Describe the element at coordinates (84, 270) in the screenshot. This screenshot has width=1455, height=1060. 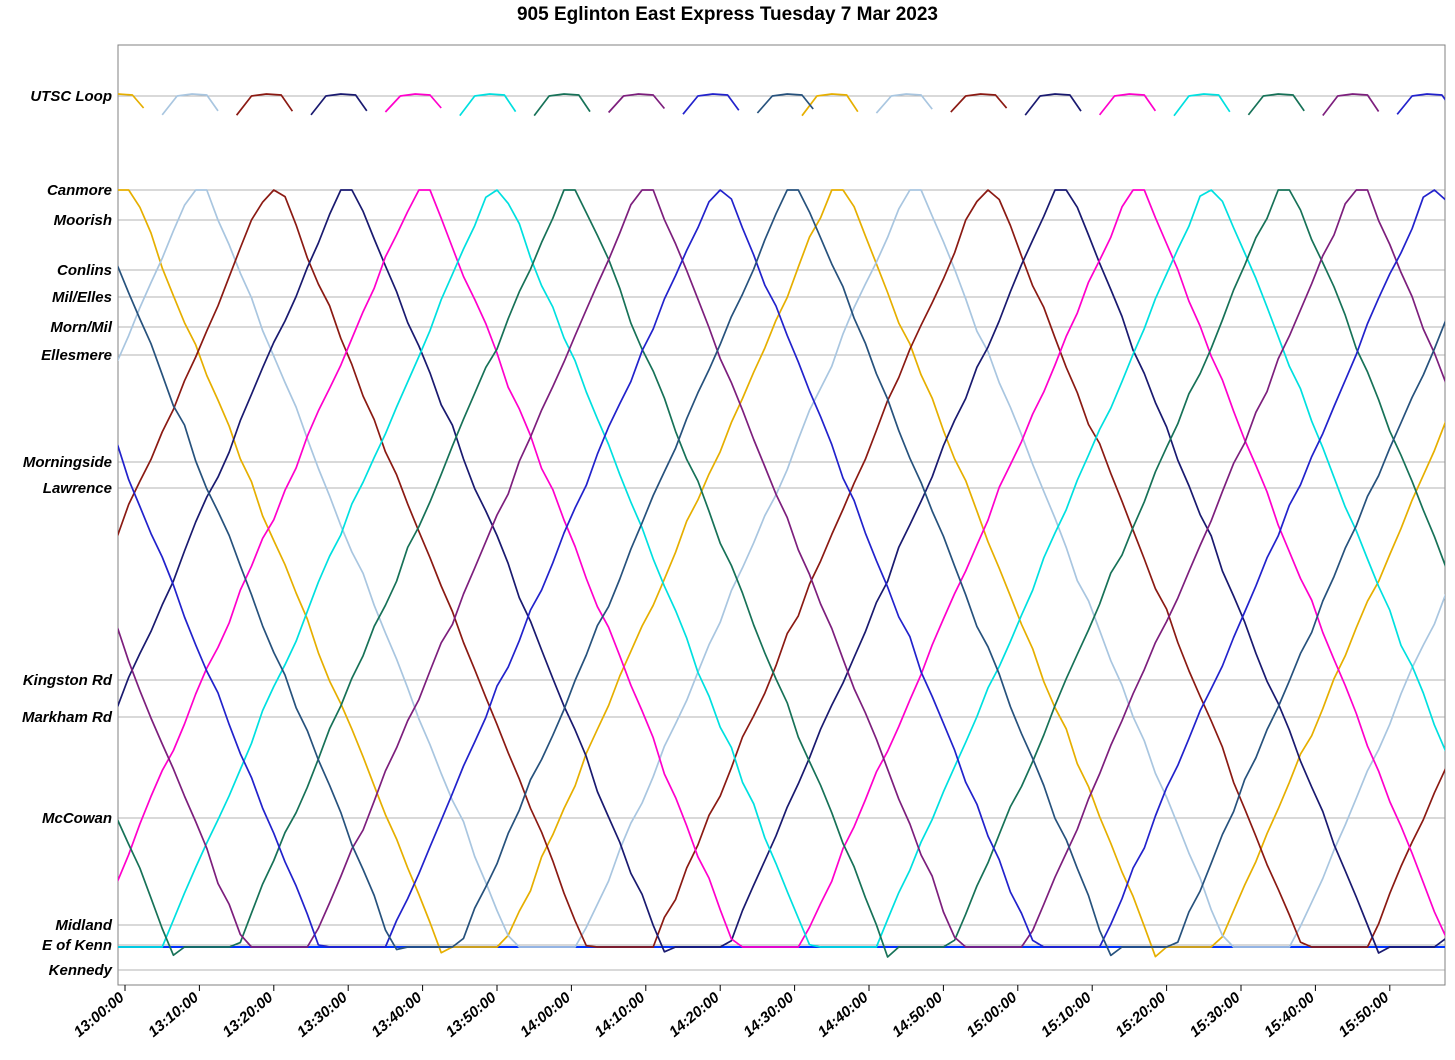
I see `station-label-conlins: Conlins` at that location.